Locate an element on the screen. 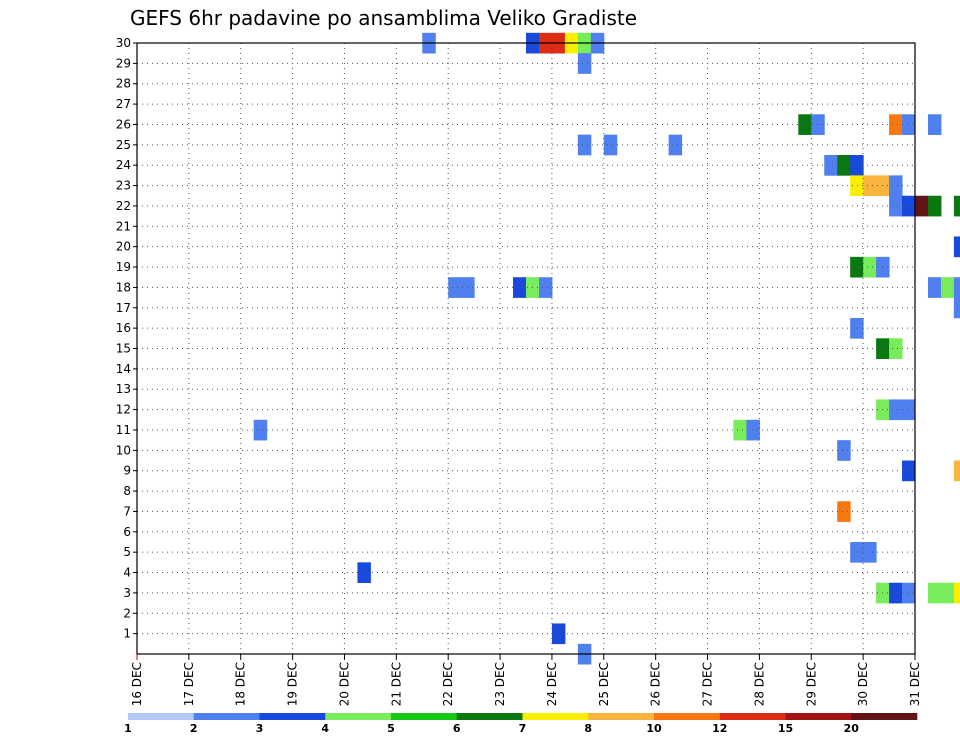 This screenshot has width=960, height=742. y-tick-label: 20 is located at coordinates (123, 247).